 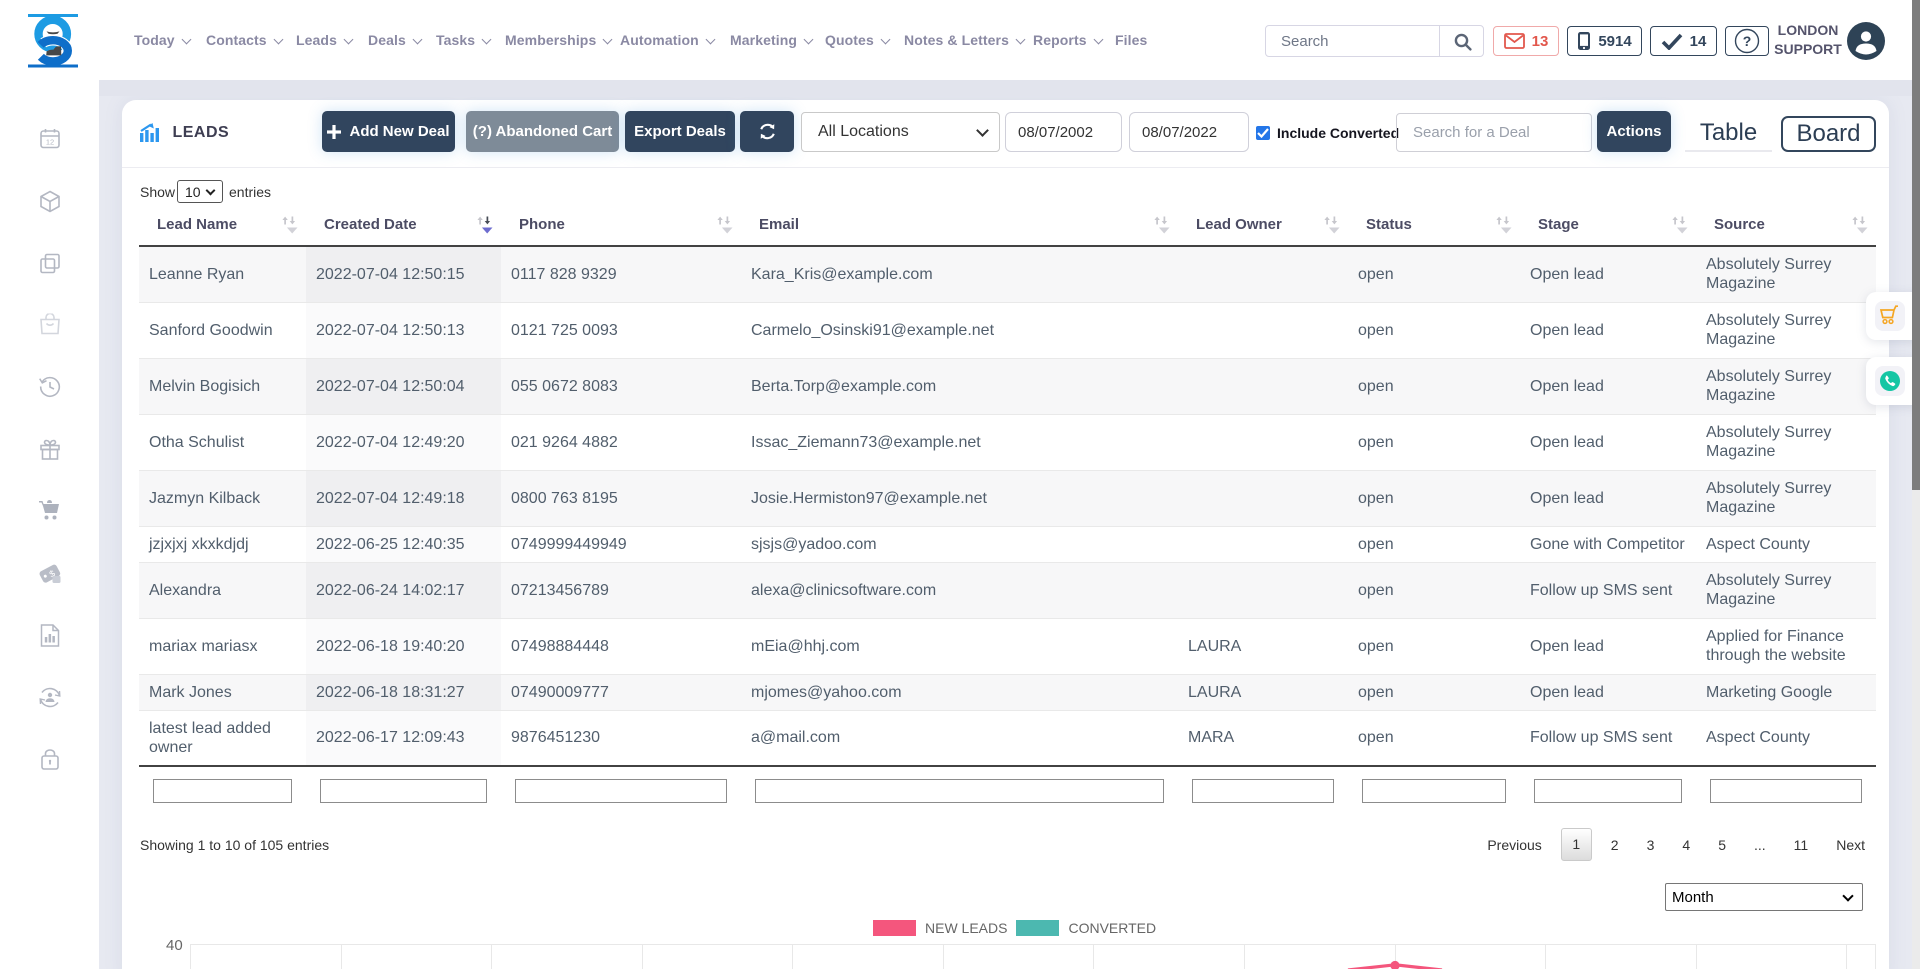 I want to click on svg-text: 12, so click(x=50, y=142).